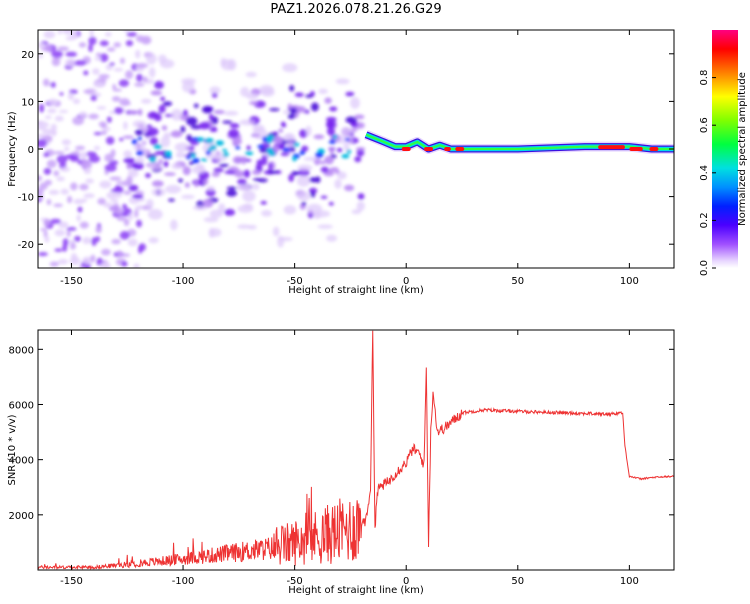 Image resolution: width=750 pixels, height=604 pixels. I want to click on snr-x-tick-label: 0, so click(406, 581).